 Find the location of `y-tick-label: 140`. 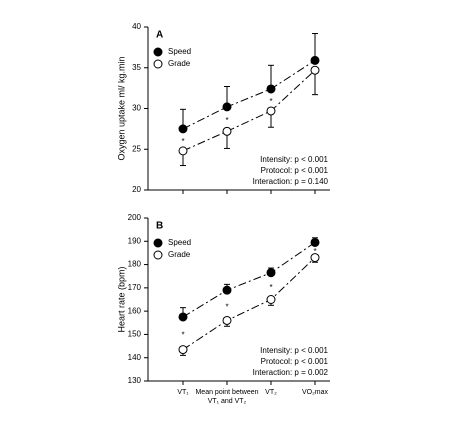

y-tick-label: 140 is located at coordinates (135, 357).